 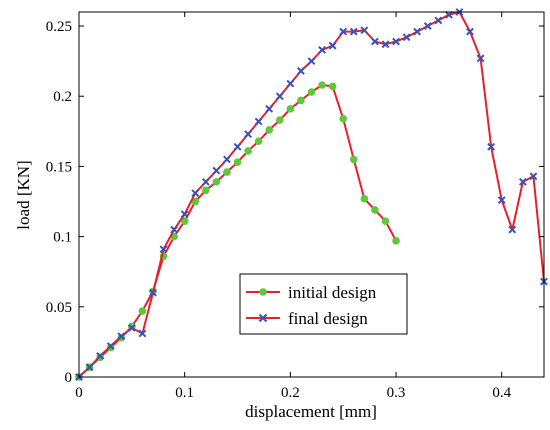 I want to click on legend: initial design final design, so click(x=323, y=304).